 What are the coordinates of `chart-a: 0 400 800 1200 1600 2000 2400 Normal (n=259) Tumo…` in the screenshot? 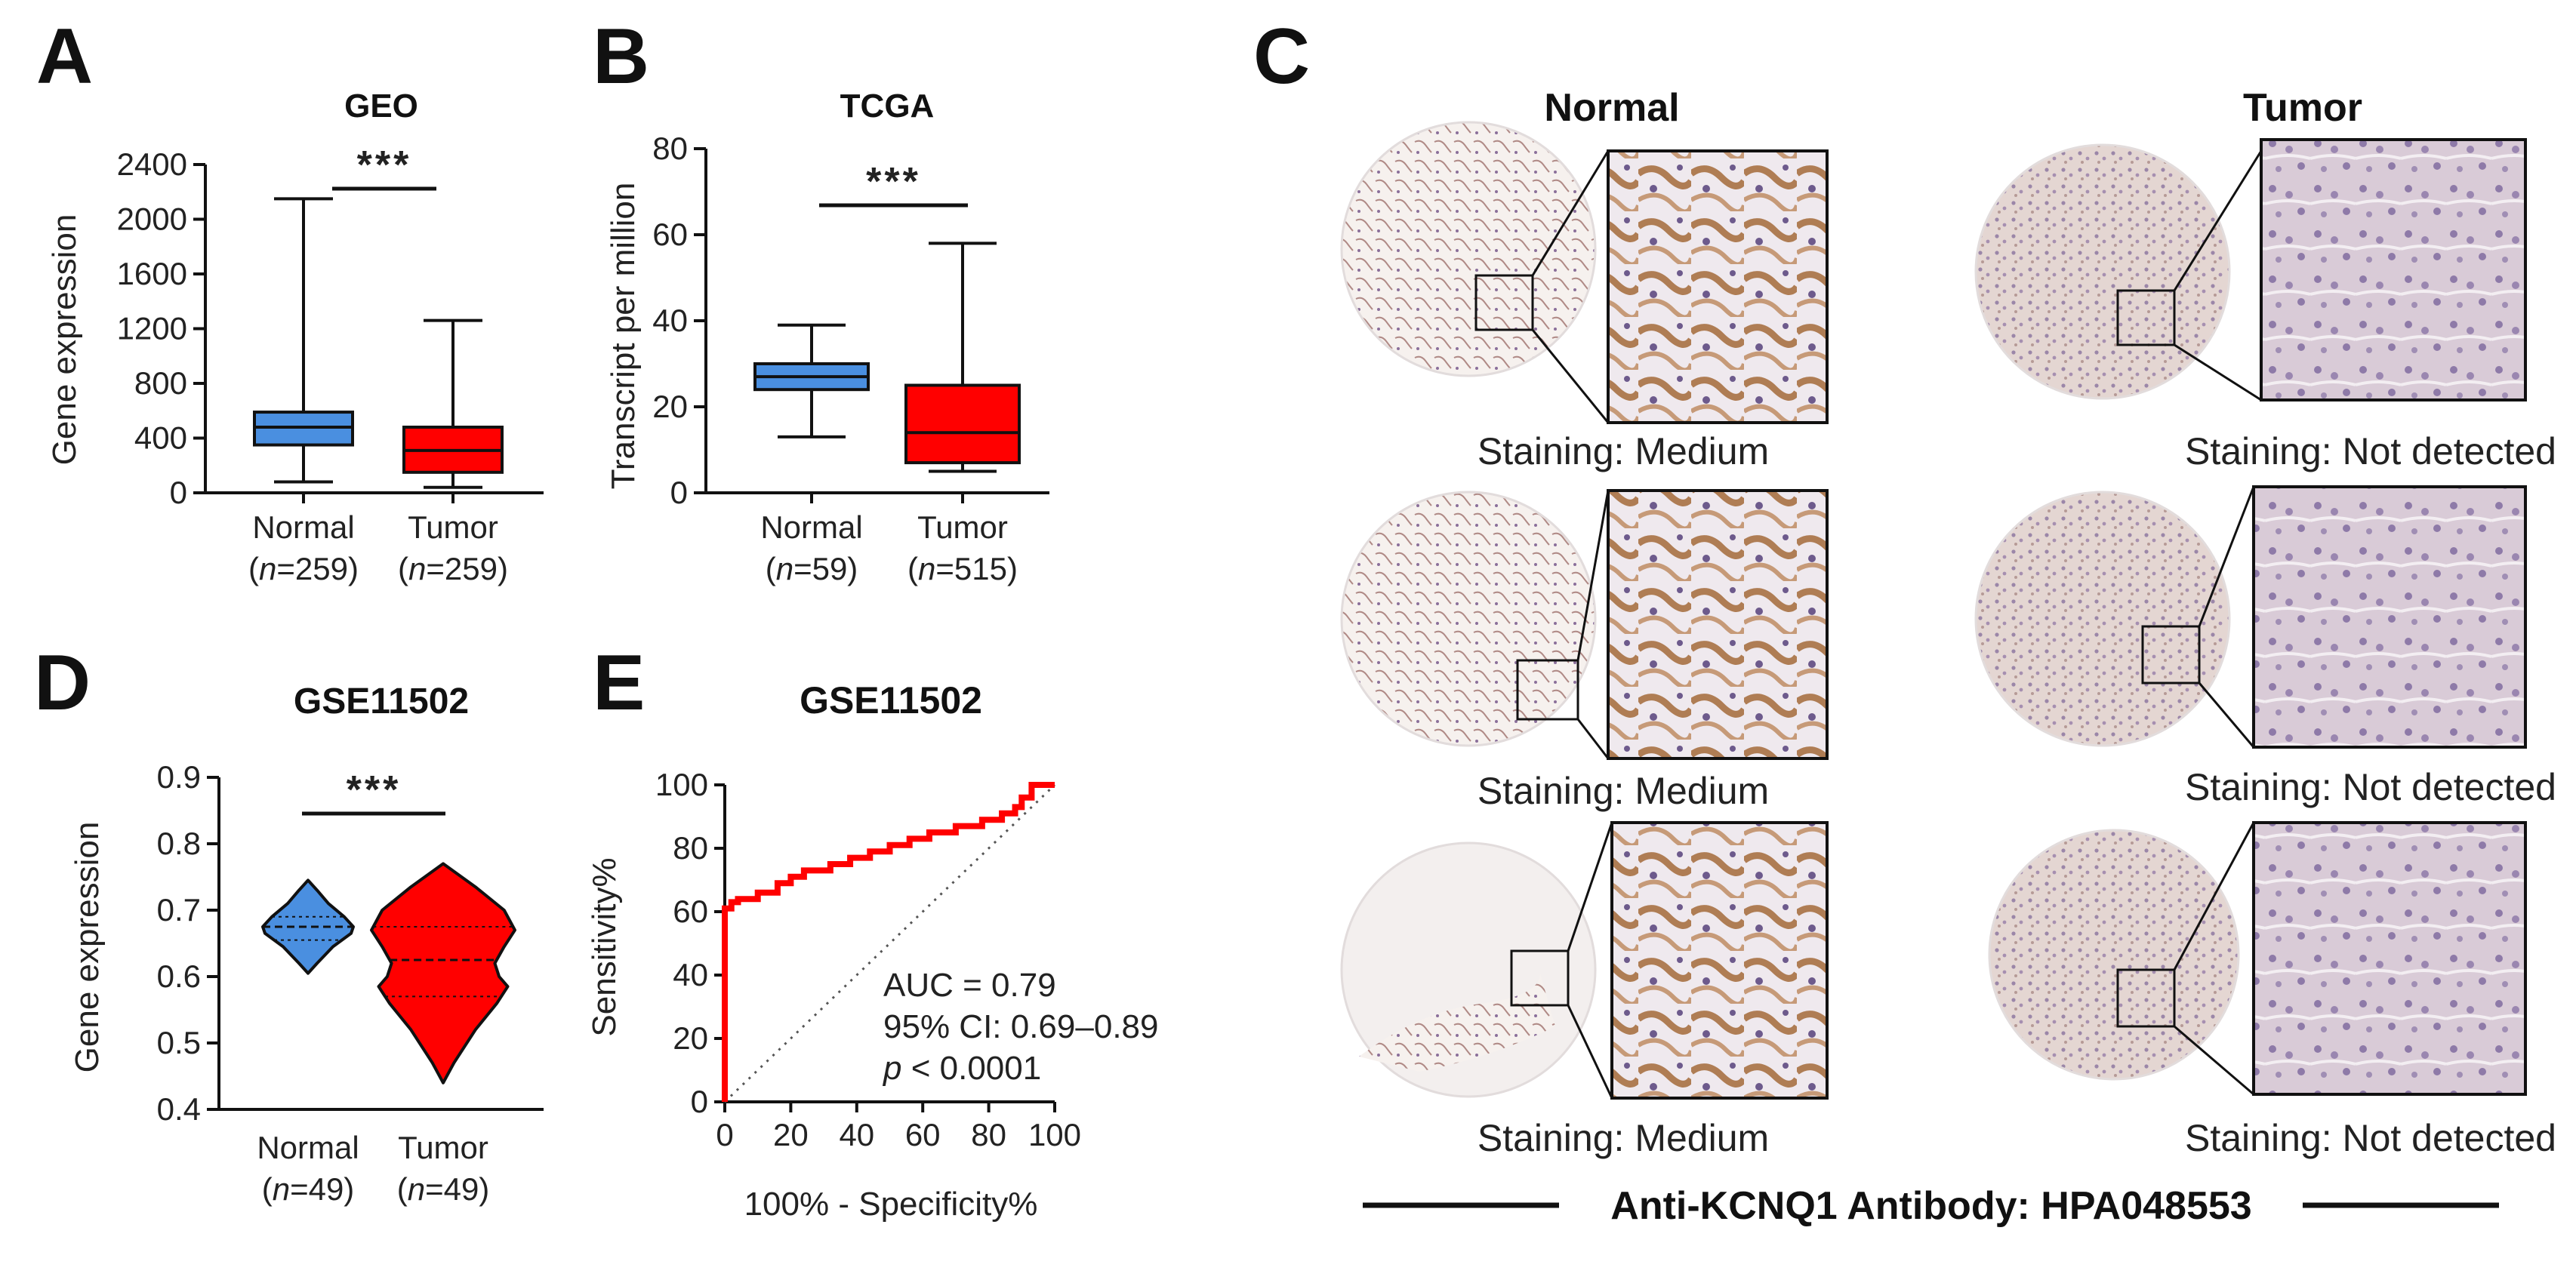 It's located at (330, 364).